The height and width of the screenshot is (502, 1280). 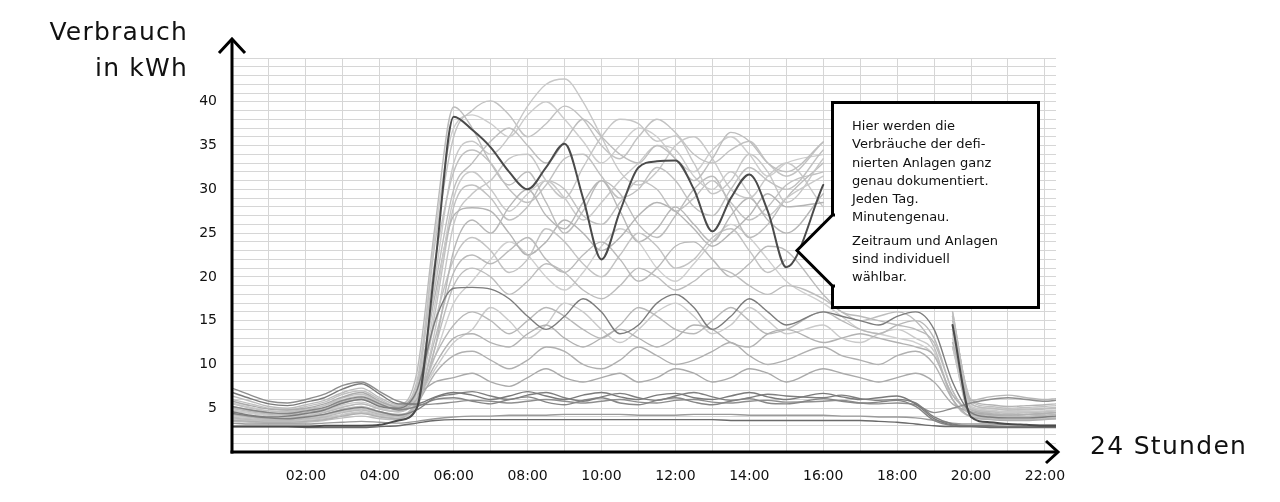 I want to click on y-tick-label: 25, so click(x=208, y=231).